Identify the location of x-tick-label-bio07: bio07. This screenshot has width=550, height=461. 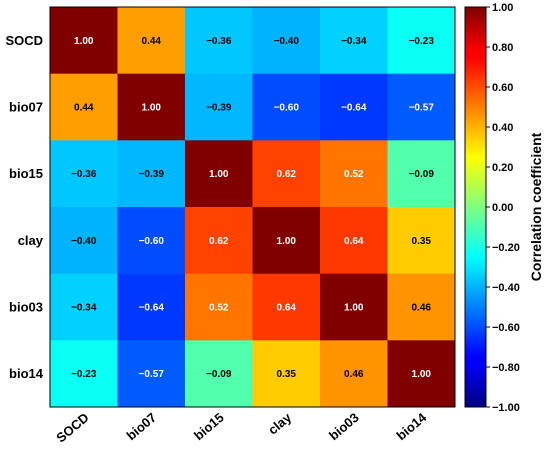
(142, 426).